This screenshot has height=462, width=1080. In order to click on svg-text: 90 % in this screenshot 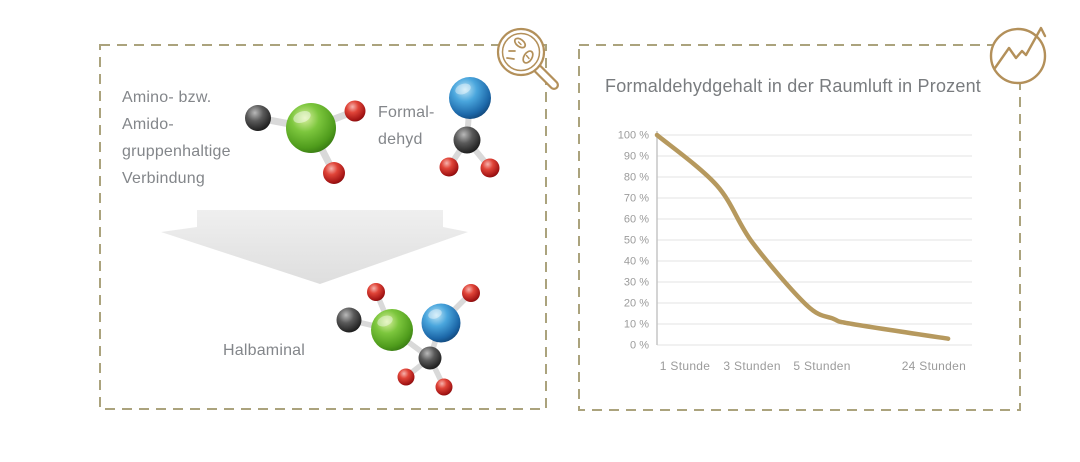, I will do `click(636, 157)`.